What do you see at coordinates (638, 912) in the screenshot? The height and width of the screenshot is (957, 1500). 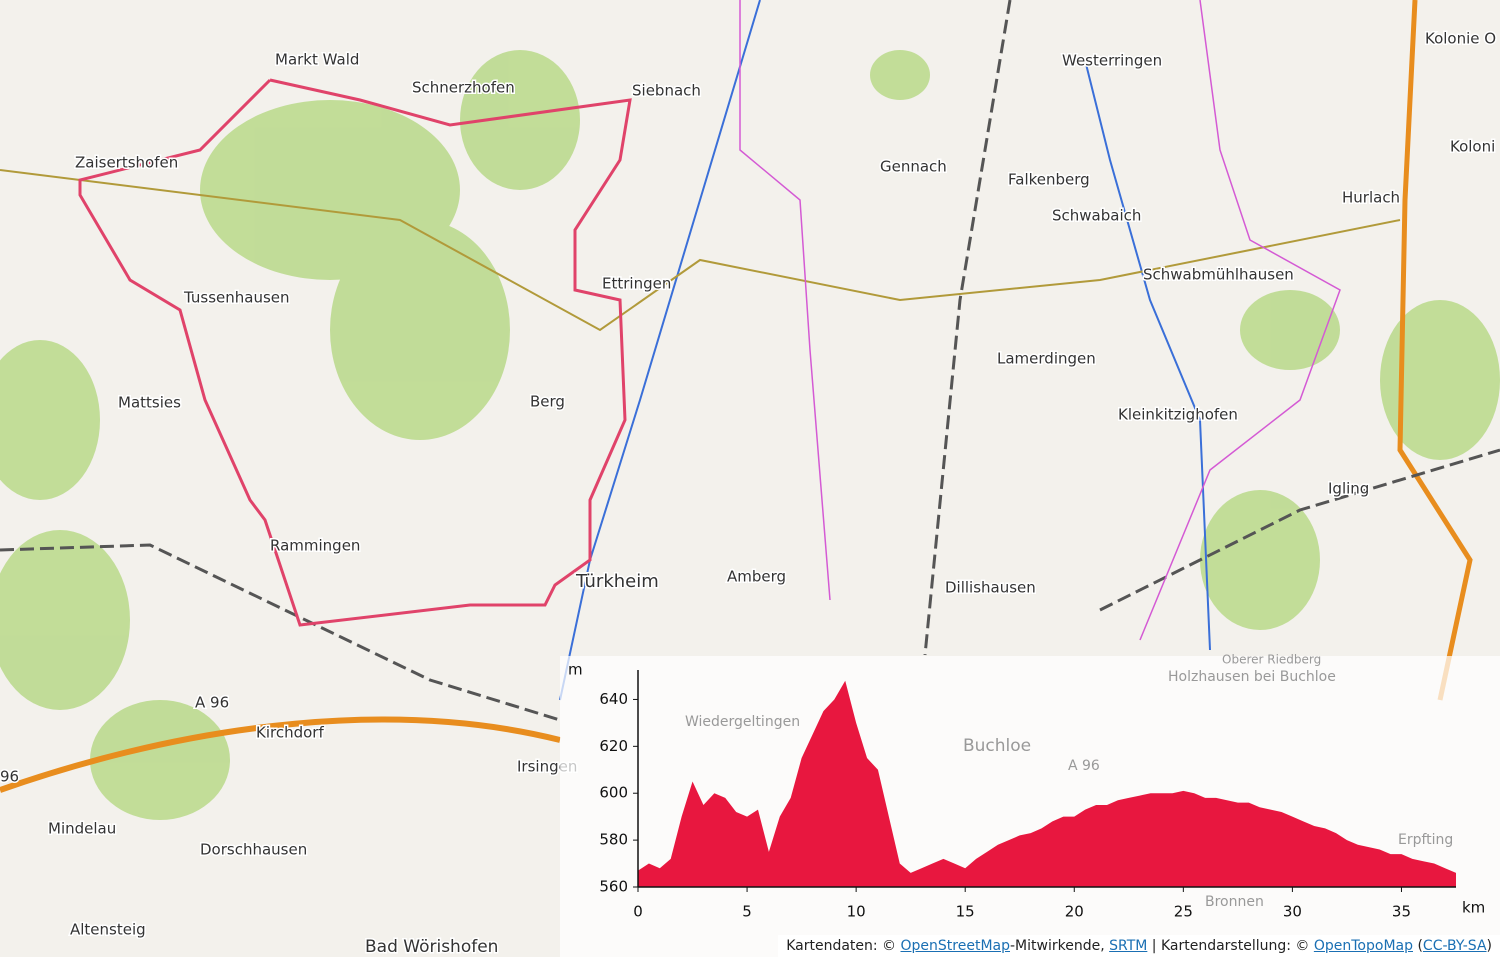 I see `x-tick-label: 0` at bounding box center [638, 912].